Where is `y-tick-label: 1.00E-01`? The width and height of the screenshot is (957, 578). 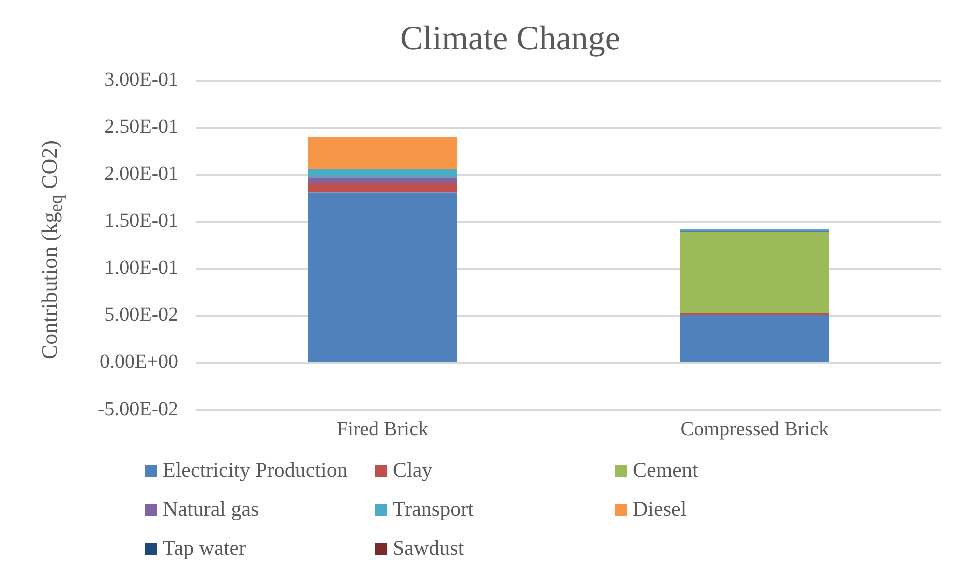
y-tick-label: 1.00E-01 is located at coordinates (141, 268).